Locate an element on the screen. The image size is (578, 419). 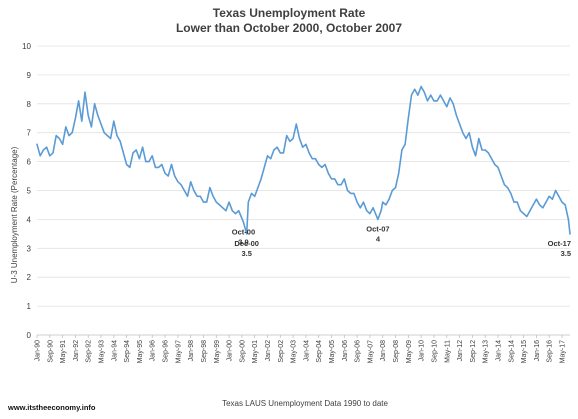
annotation-value: 4 is located at coordinates (378, 238).